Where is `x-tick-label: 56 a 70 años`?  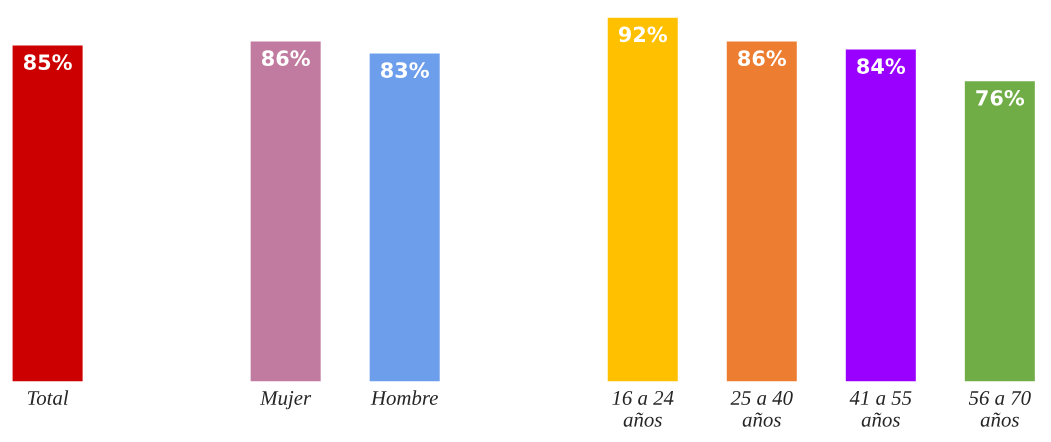 x-tick-label: 56 a 70 años is located at coordinates (999, 408).